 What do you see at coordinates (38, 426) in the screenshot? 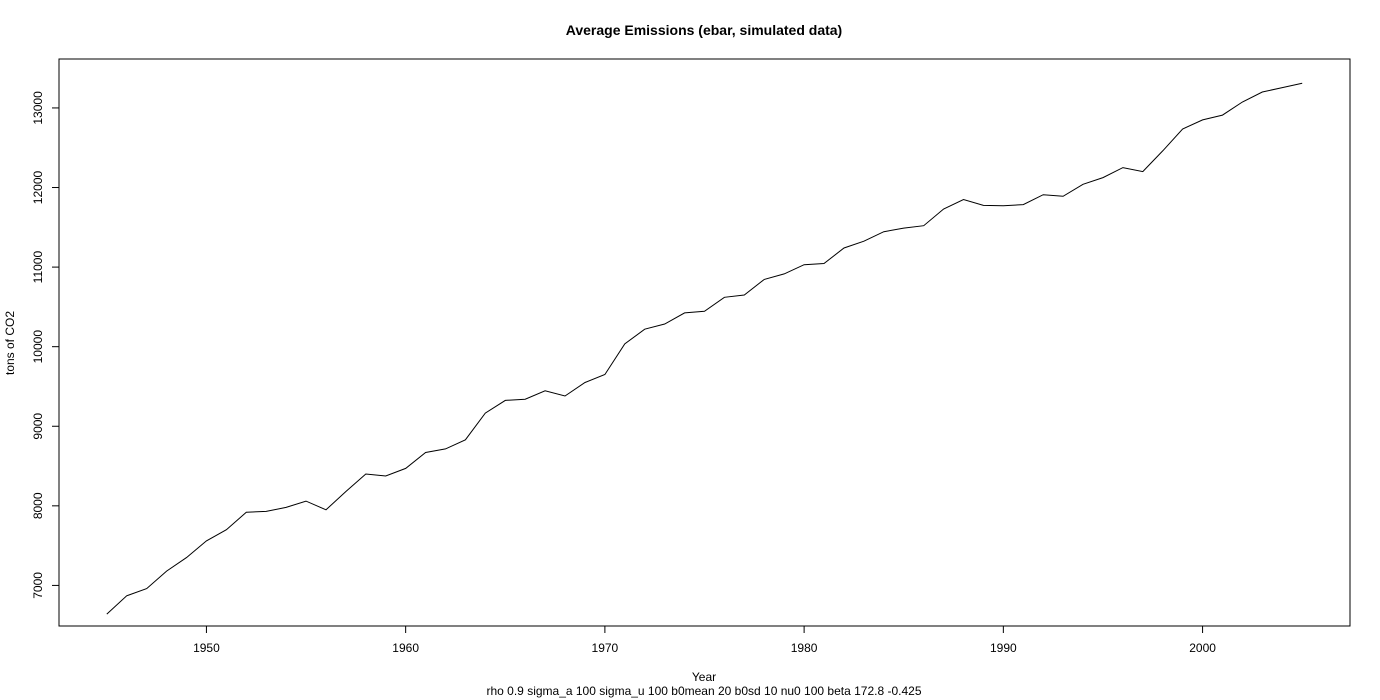
I see `y-tick-label: 9000` at bounding box center [38, 426].